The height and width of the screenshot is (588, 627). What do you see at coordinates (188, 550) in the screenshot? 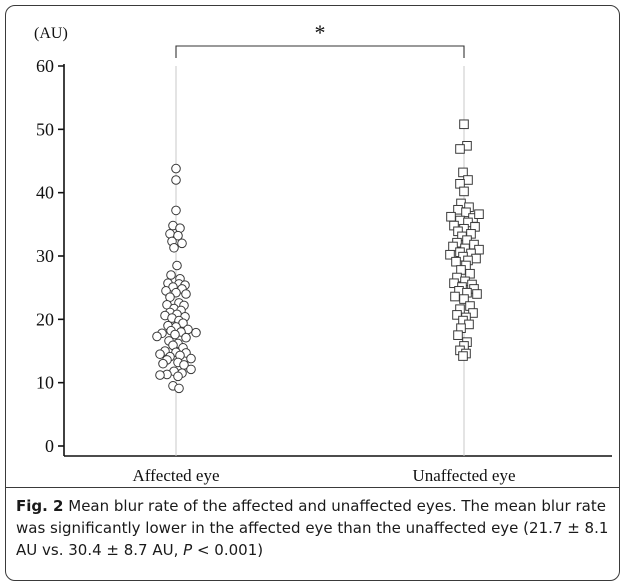
I see `p-symbol: P` at bounding box center [188, 550].